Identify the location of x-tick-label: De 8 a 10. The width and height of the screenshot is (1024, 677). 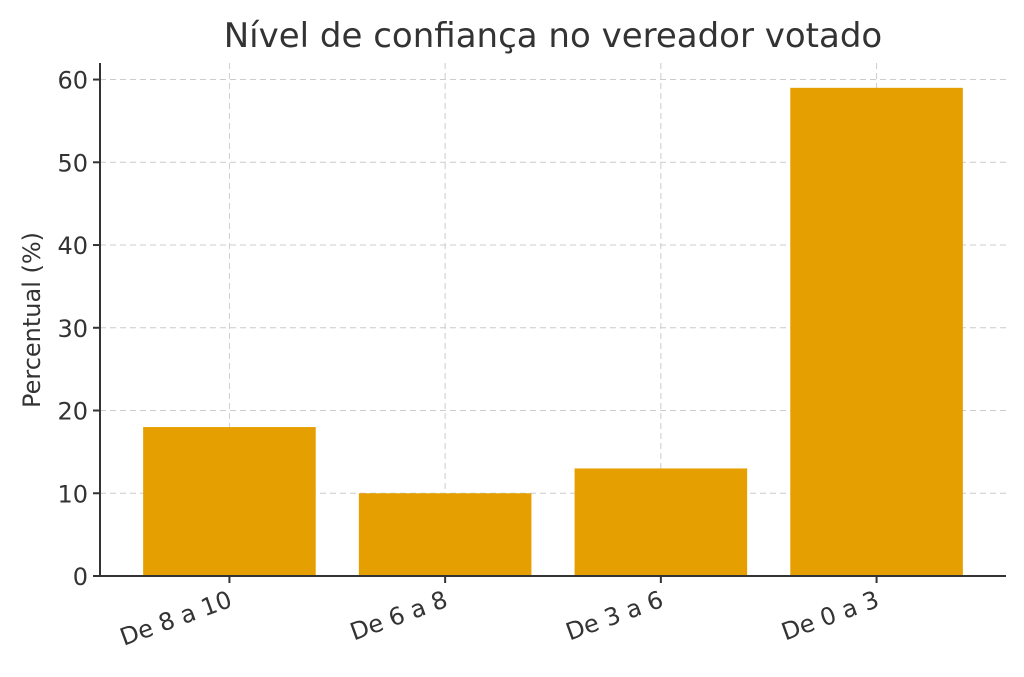
(175, 618).